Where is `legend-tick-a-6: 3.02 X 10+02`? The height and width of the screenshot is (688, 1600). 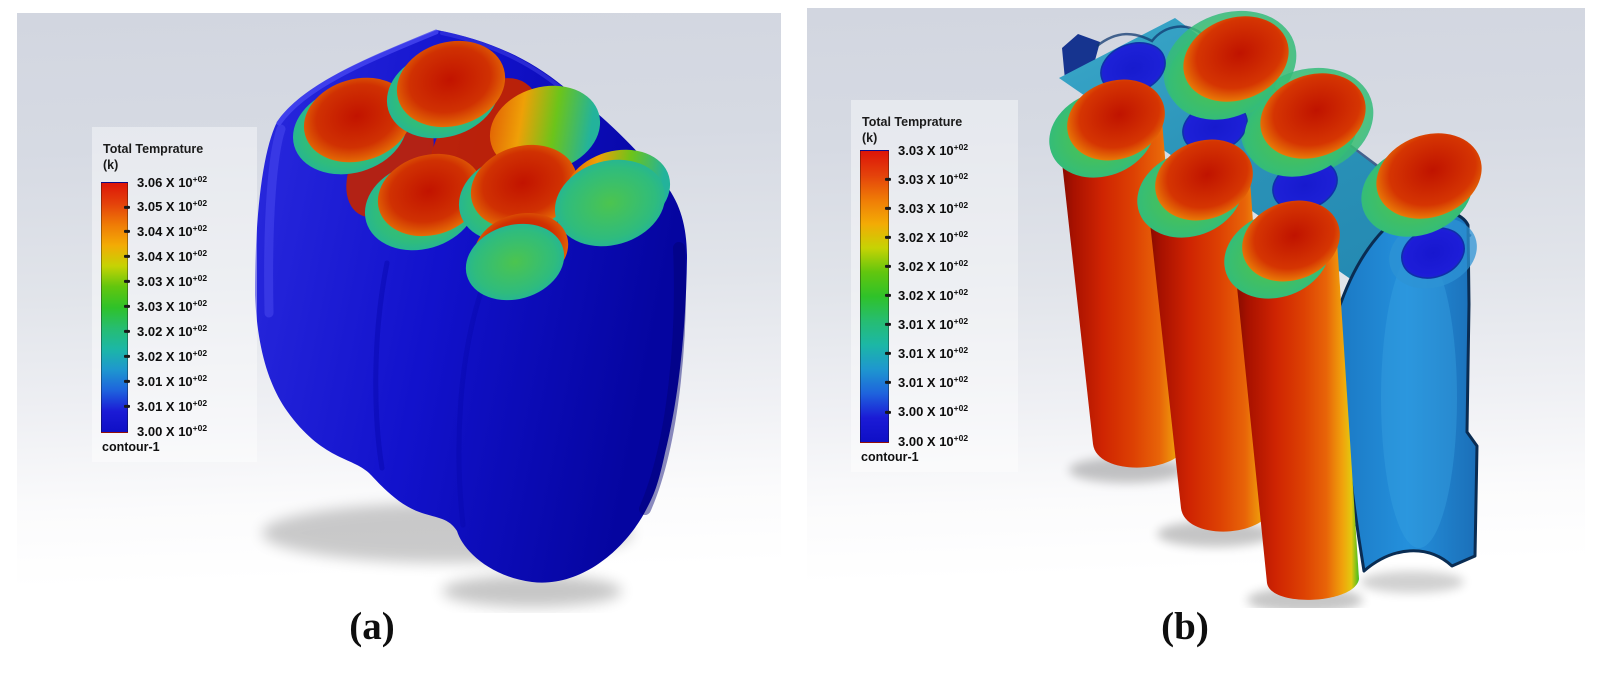
legend-tick-a-6: 3.02 X 10+02 is located at coordinates (165, 331).